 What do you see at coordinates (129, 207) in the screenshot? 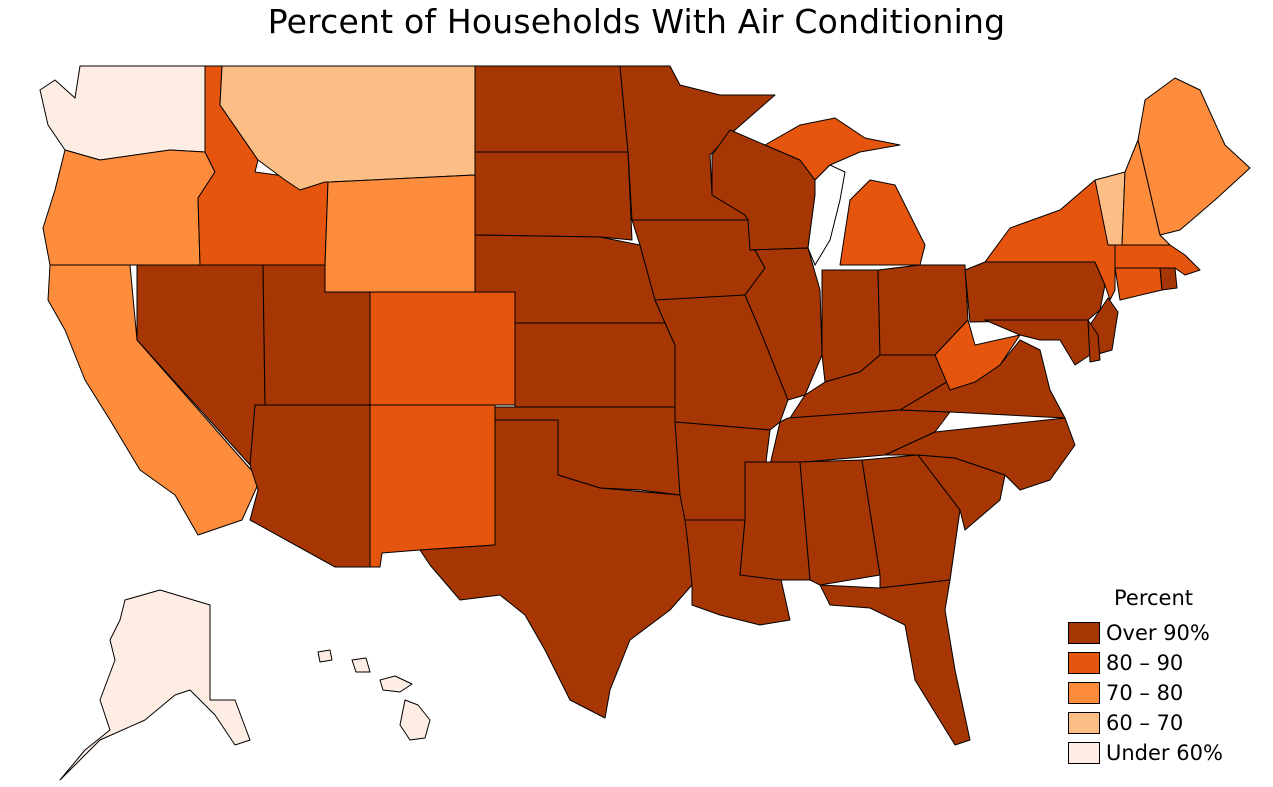
I see `state-oregon` at bounding box center [129, 207].